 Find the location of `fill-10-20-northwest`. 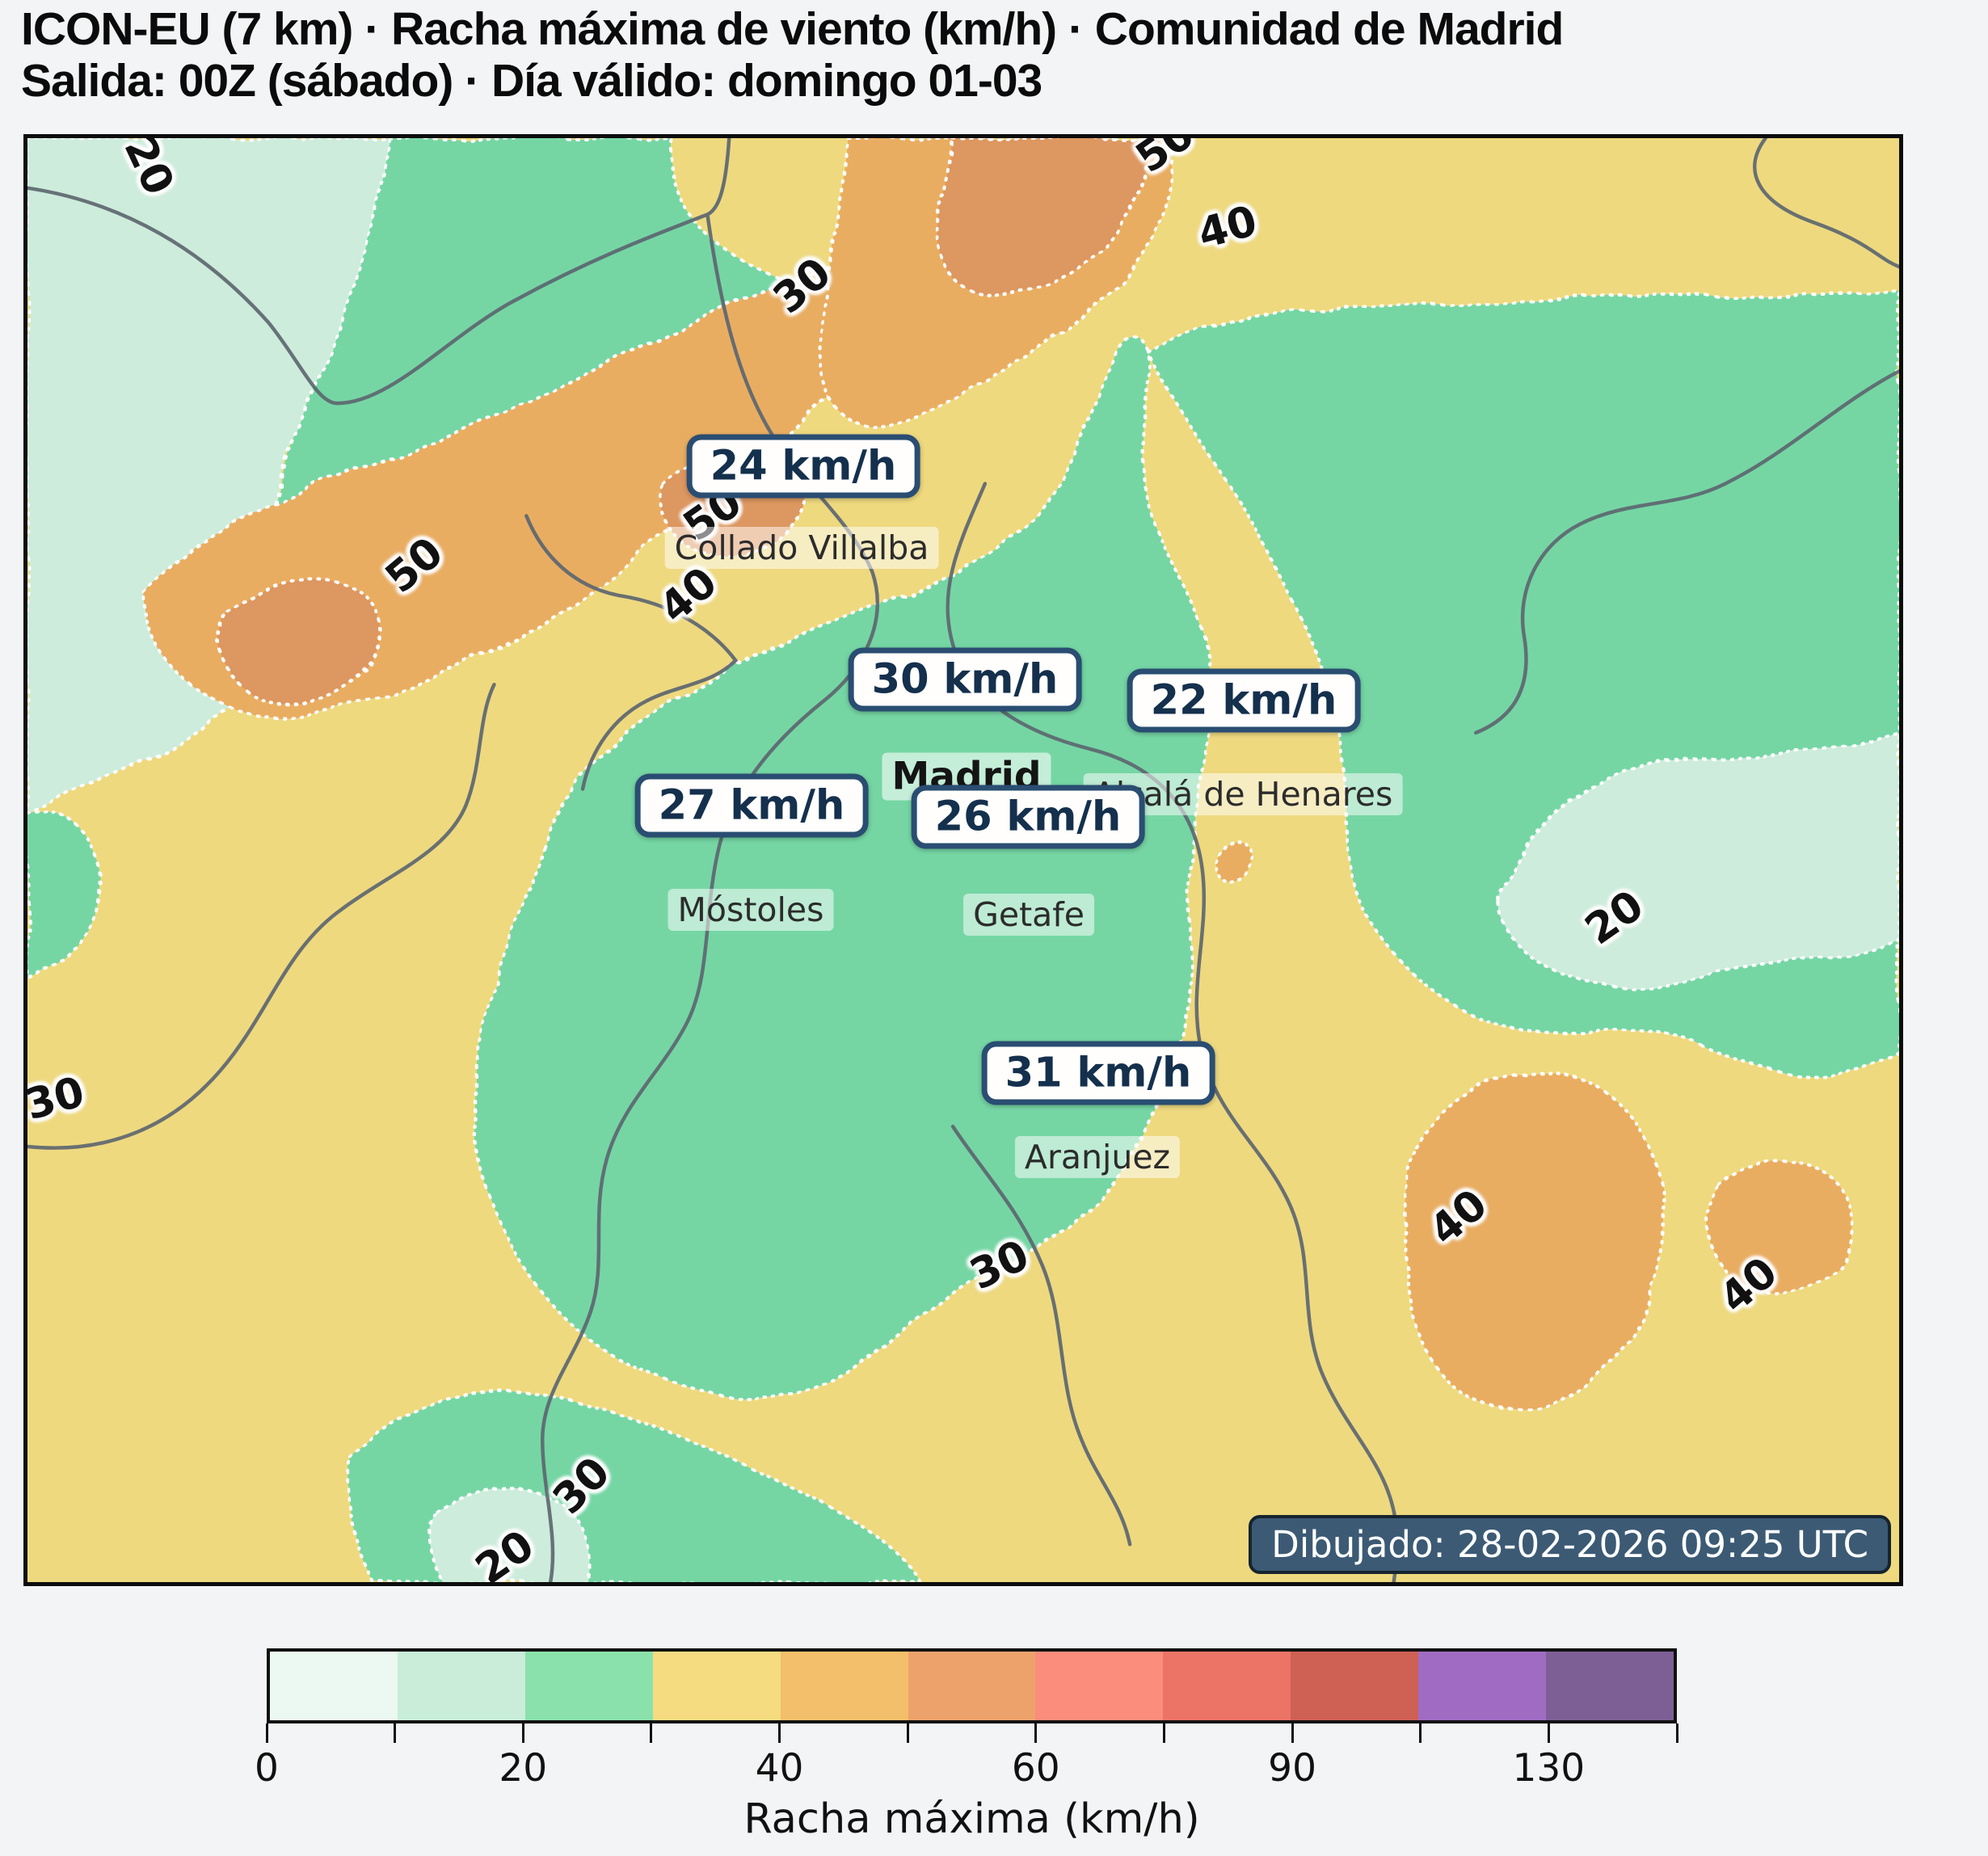

fill-10-20-northwest is located at coordinates (209, 476).